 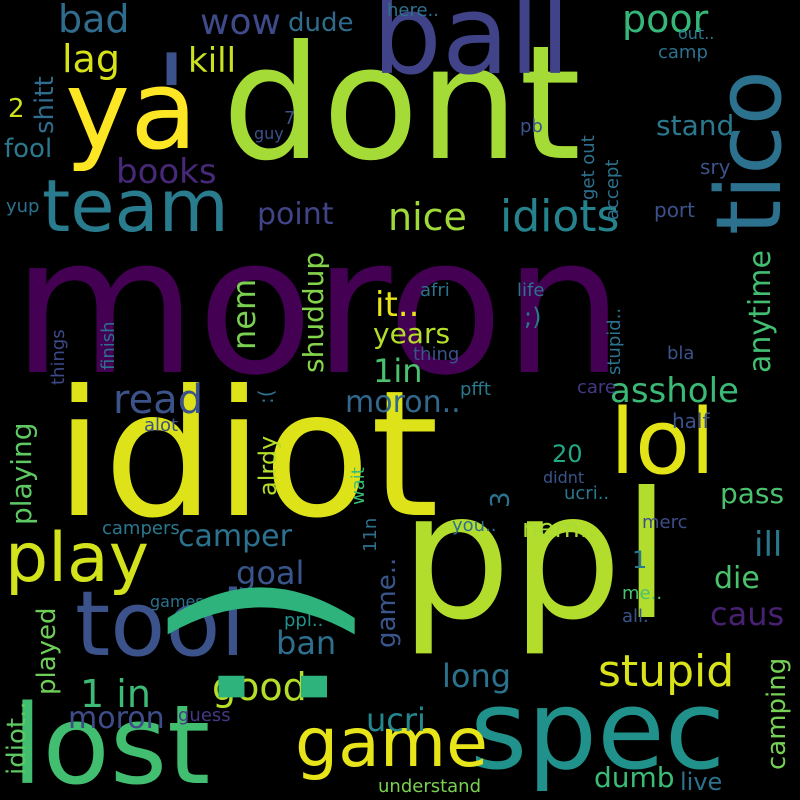 I want to click on word-read: read, so click(x=158, y=400).